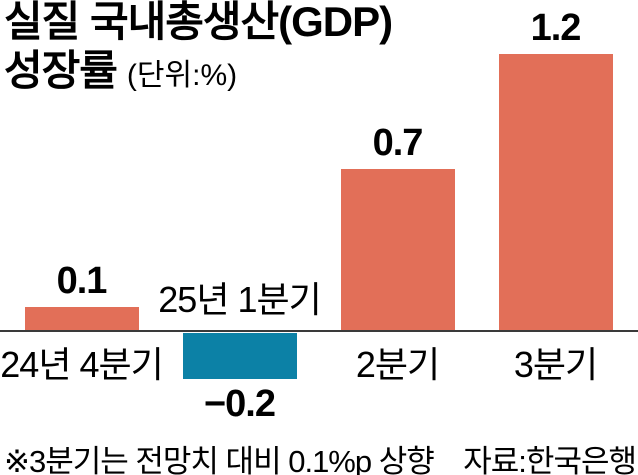 The width and height of the screenshot is (638, 475). I want to click on bar-category-label-3: 2분기, so click(397, 364).